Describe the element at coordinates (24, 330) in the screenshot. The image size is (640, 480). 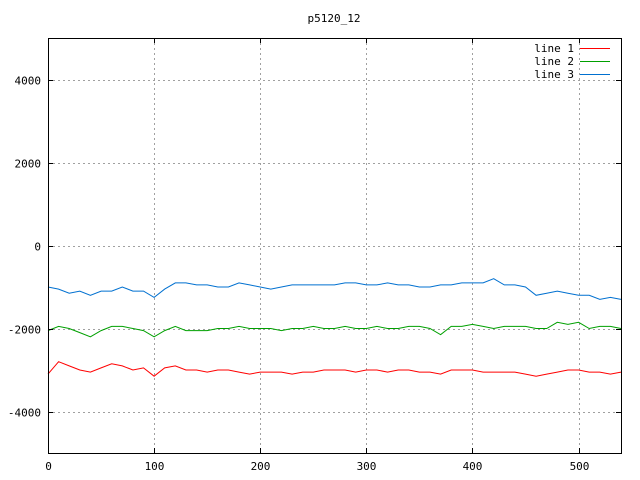
I see `y-tick-label: -2000` at that location.